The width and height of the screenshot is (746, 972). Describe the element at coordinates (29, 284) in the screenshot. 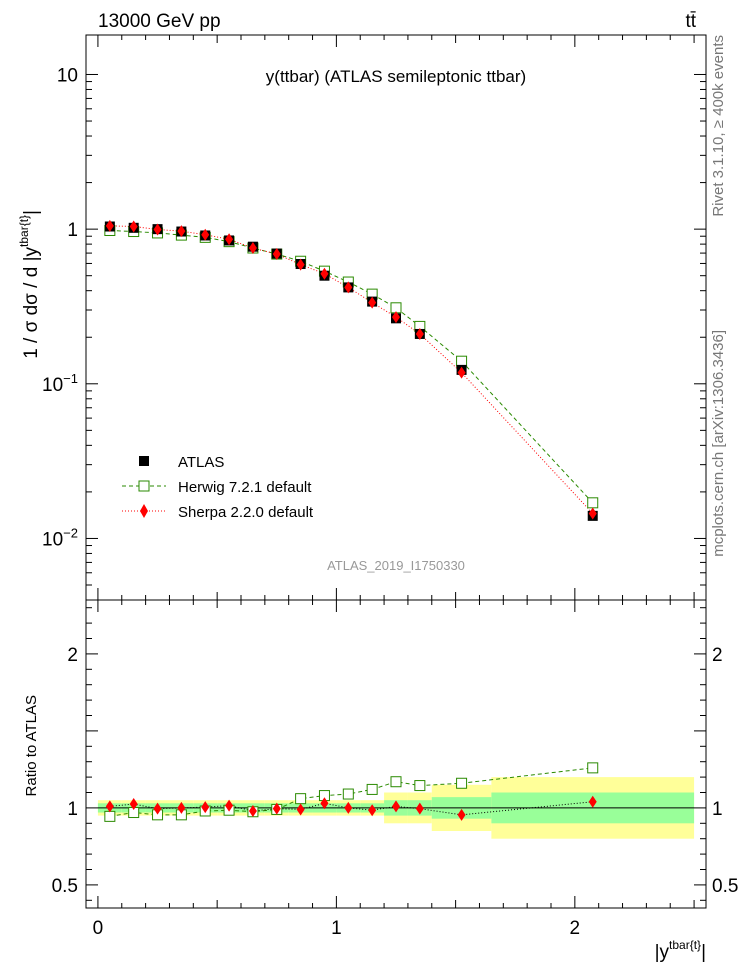

I see `y-axis-label-main: 1 / σ dσ / d |ytbar{t}|` at that location.